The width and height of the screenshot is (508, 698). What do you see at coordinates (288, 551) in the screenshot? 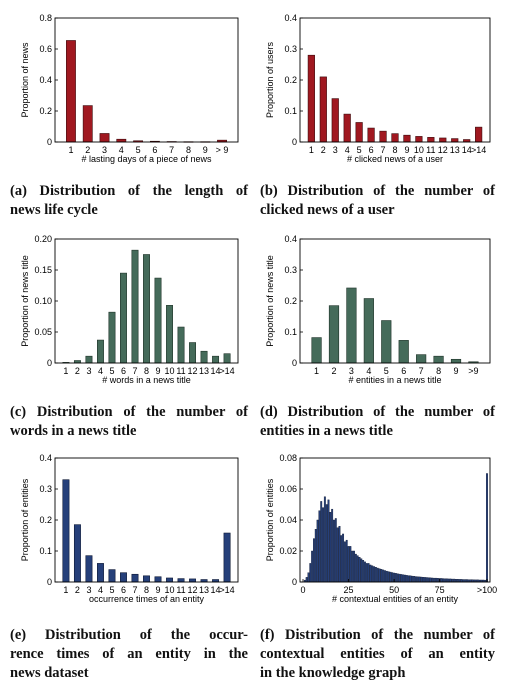
I see `y-tick-label: 0.02` at bounding box center [288, 551].